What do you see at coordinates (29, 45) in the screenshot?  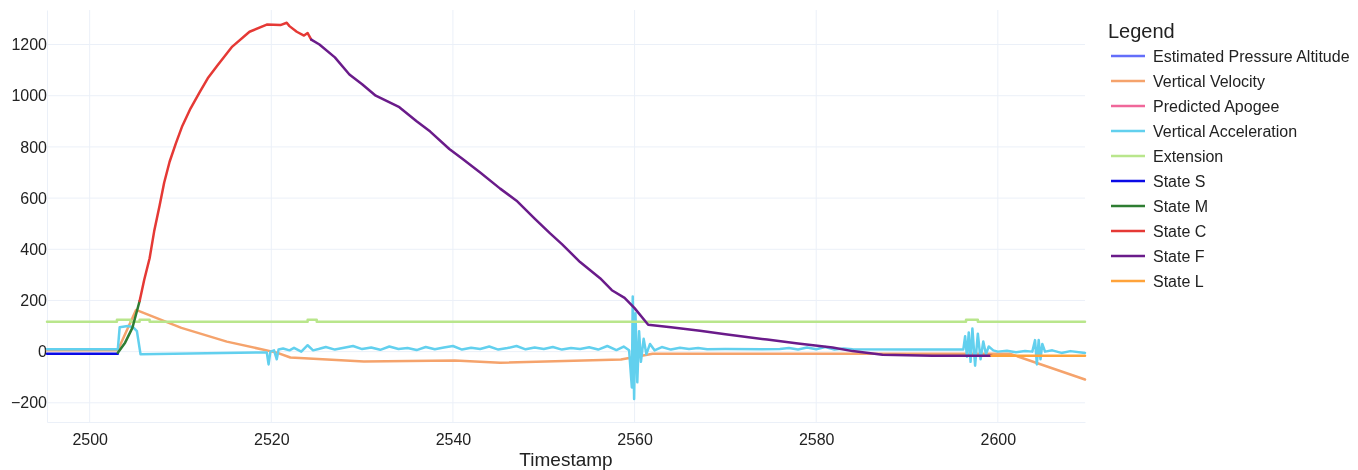 I see `y-tick-label: 1200` at bounding box center [29, 45].